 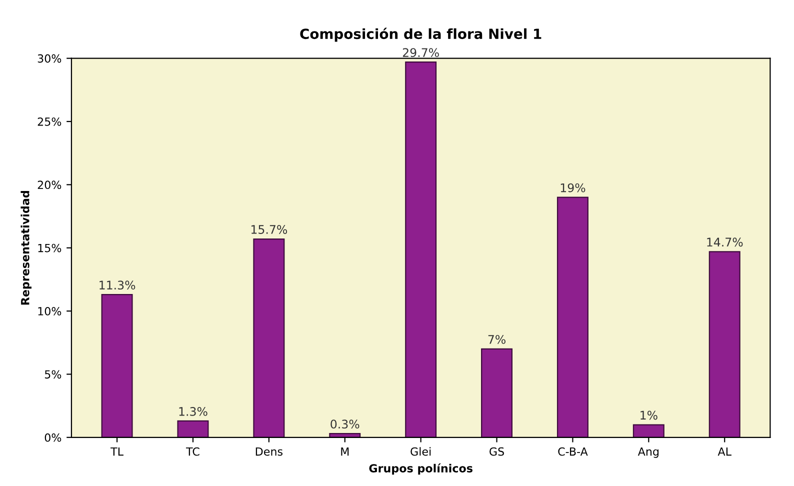 I want to click on x-tick-label: TC, so click(x=193, y=451).